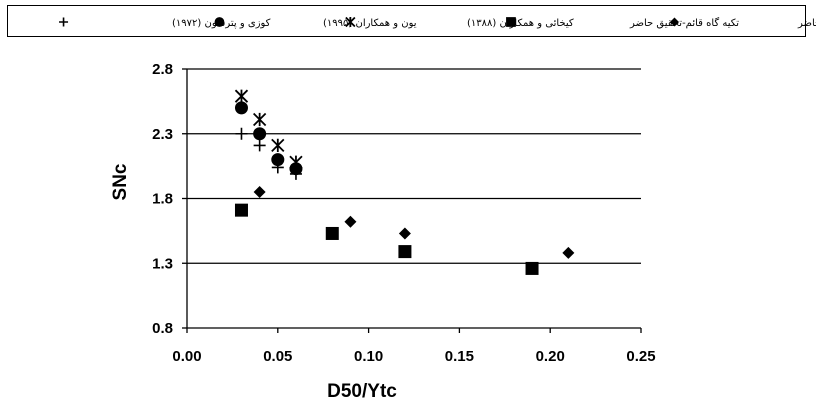  I want to click on legend-marker-square, so click(511, 22).